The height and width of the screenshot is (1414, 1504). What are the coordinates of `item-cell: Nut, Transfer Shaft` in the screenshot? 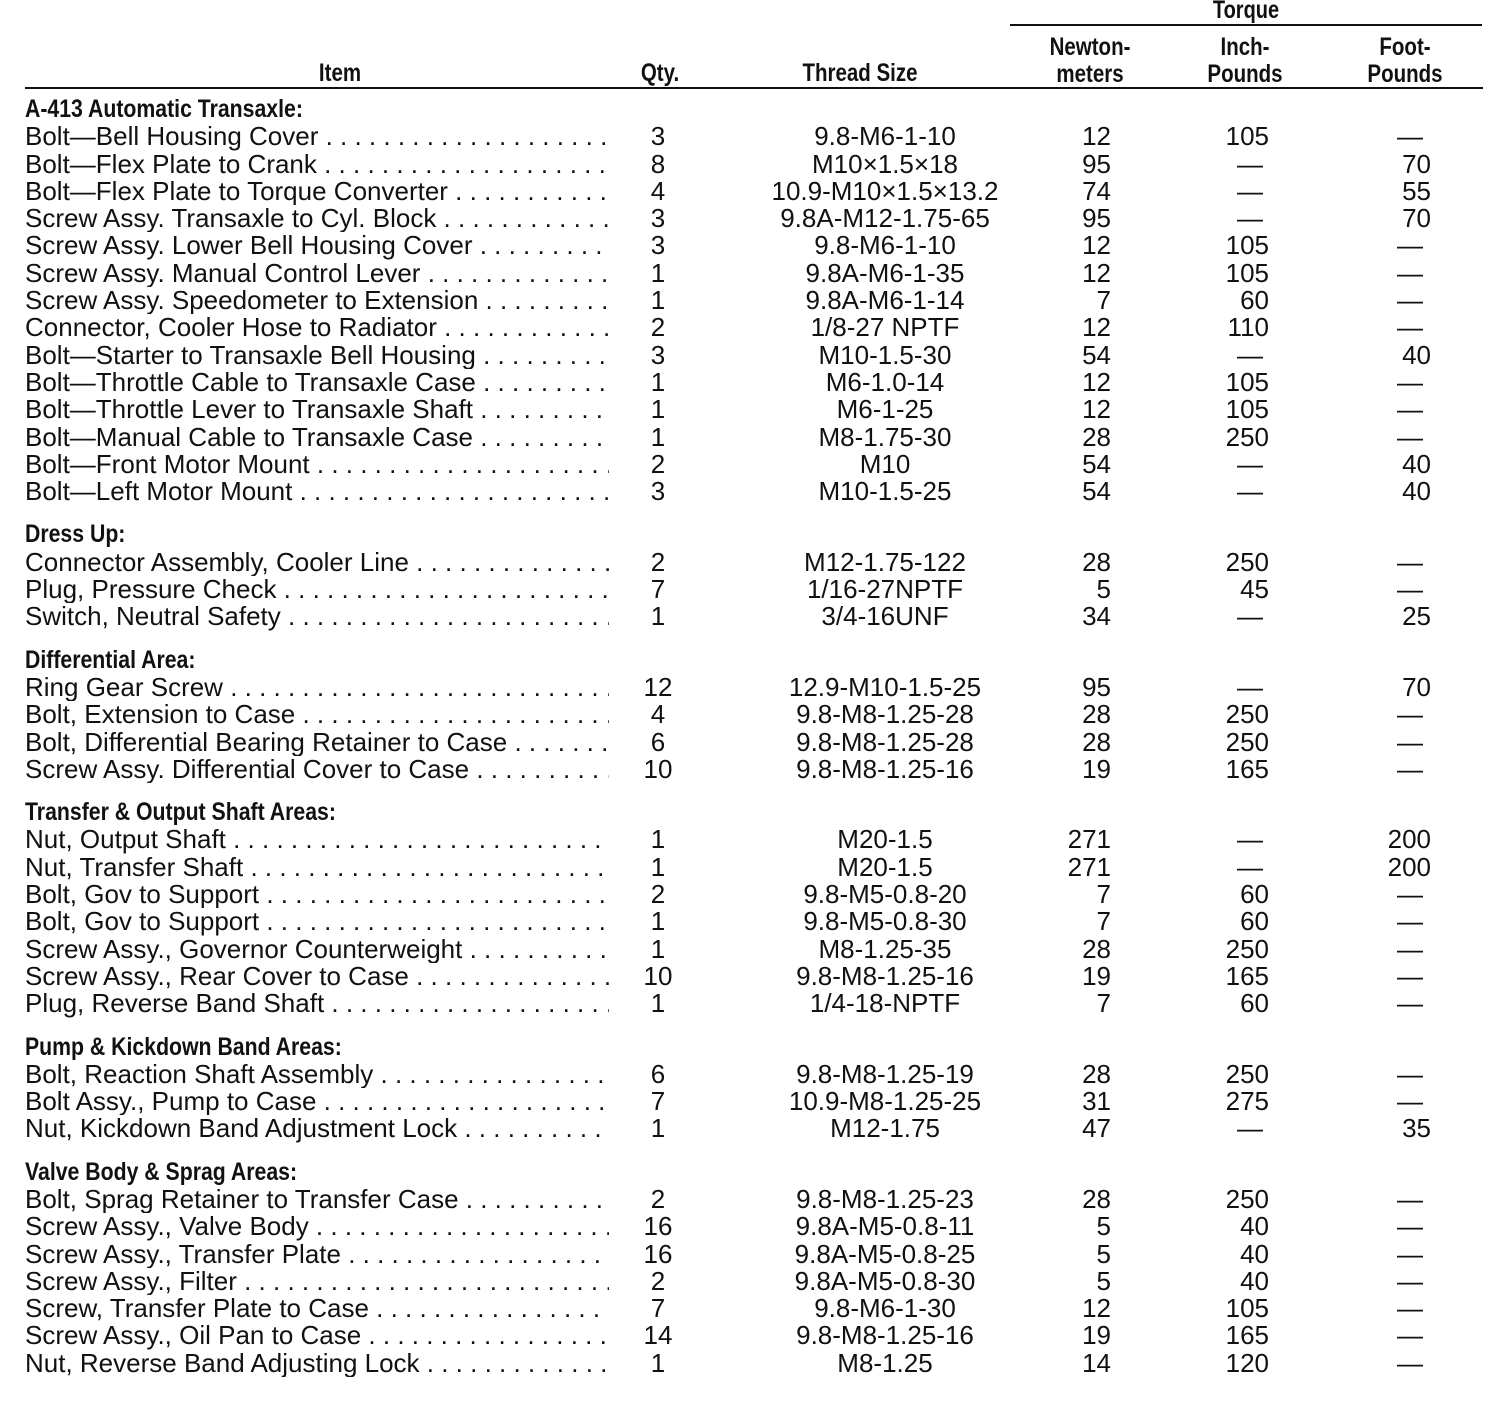 It's located at (317, 867).